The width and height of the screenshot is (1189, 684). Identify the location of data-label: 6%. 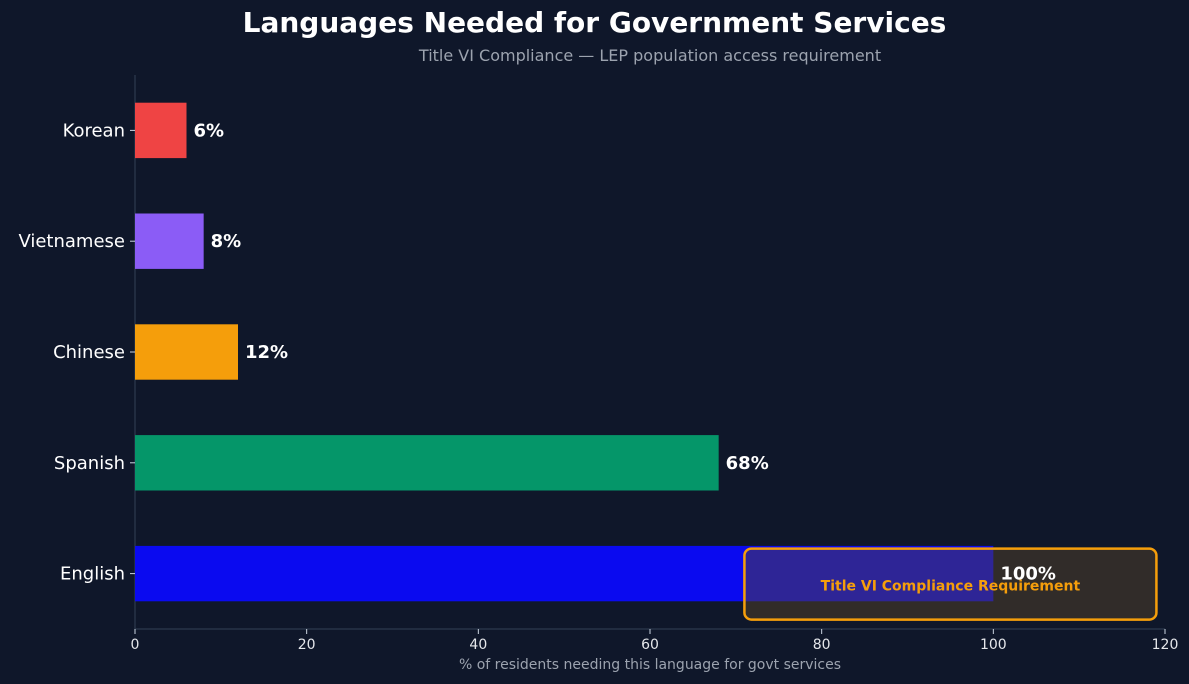
(209, 130).